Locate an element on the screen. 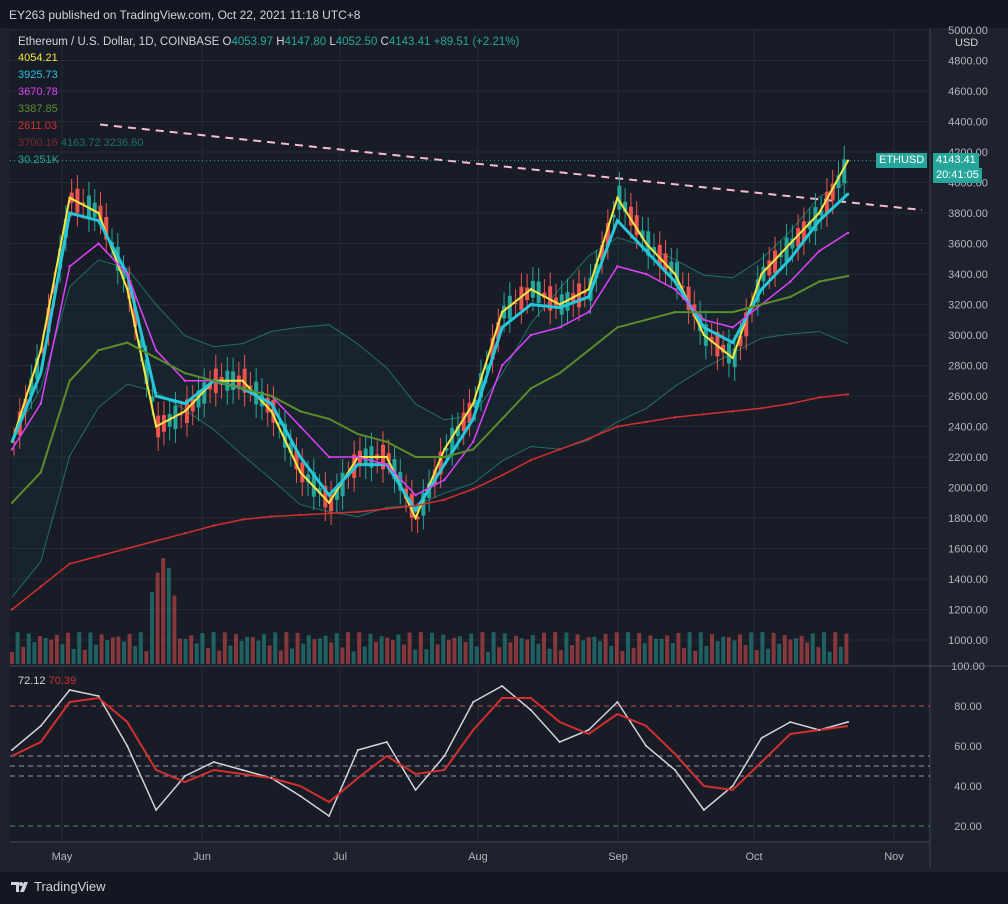 This screenshot has width=1008, height=904. time-tick-label: Aug is located at coordinates (478, 857).